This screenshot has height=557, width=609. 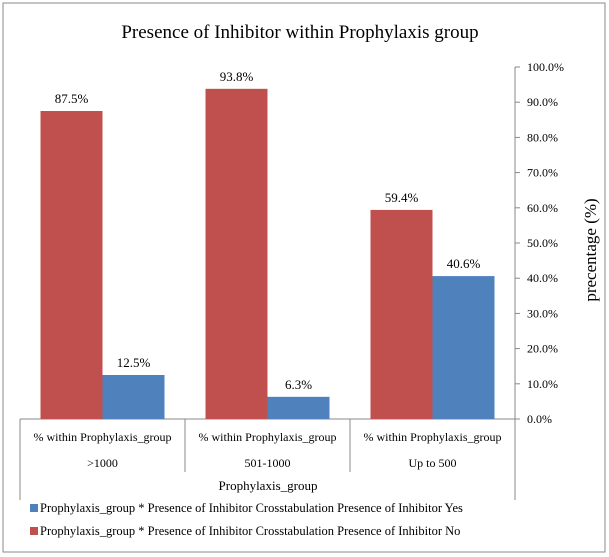 I want to click on y-tick-label: 60.0%, so click(x=542, y=208).